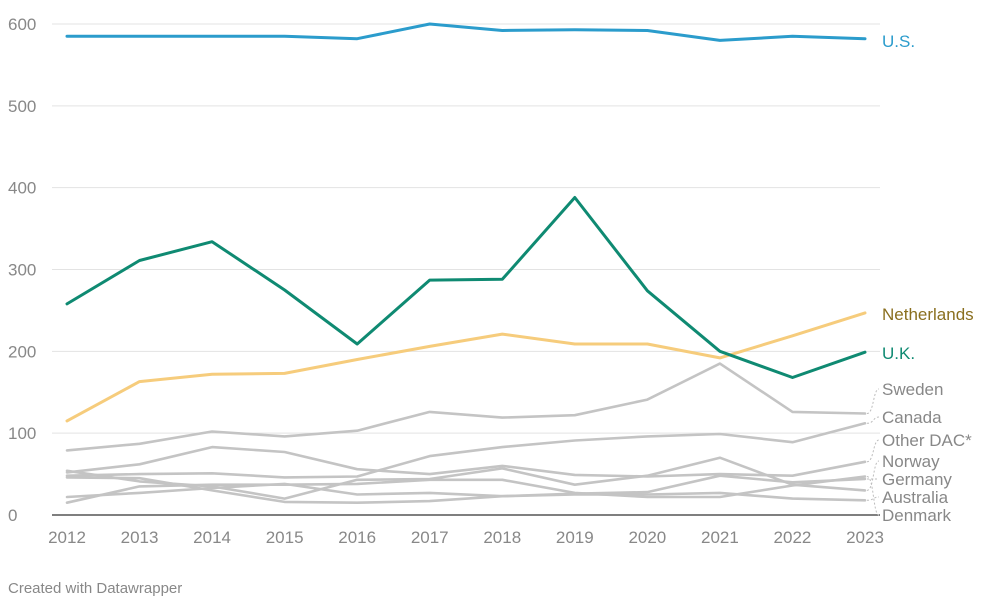  I want to click on credit-footer: Created with Datawrapper, so click(95, 588).